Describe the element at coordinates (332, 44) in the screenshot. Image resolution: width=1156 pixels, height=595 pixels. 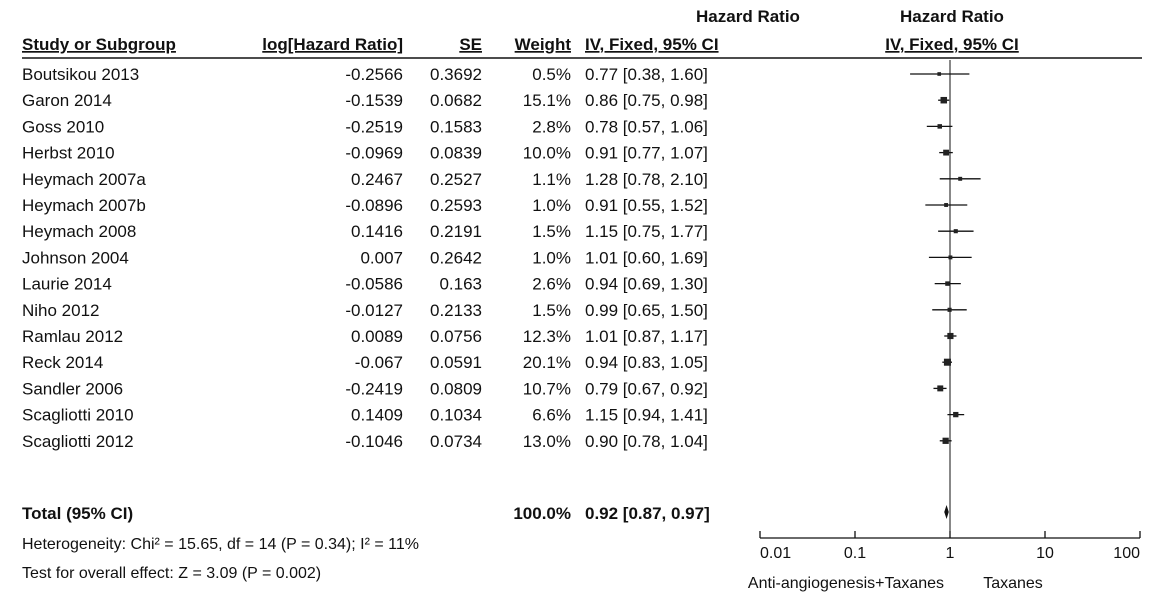
I see `loghr-column-header: log[Hazard Ratio]` at that location.